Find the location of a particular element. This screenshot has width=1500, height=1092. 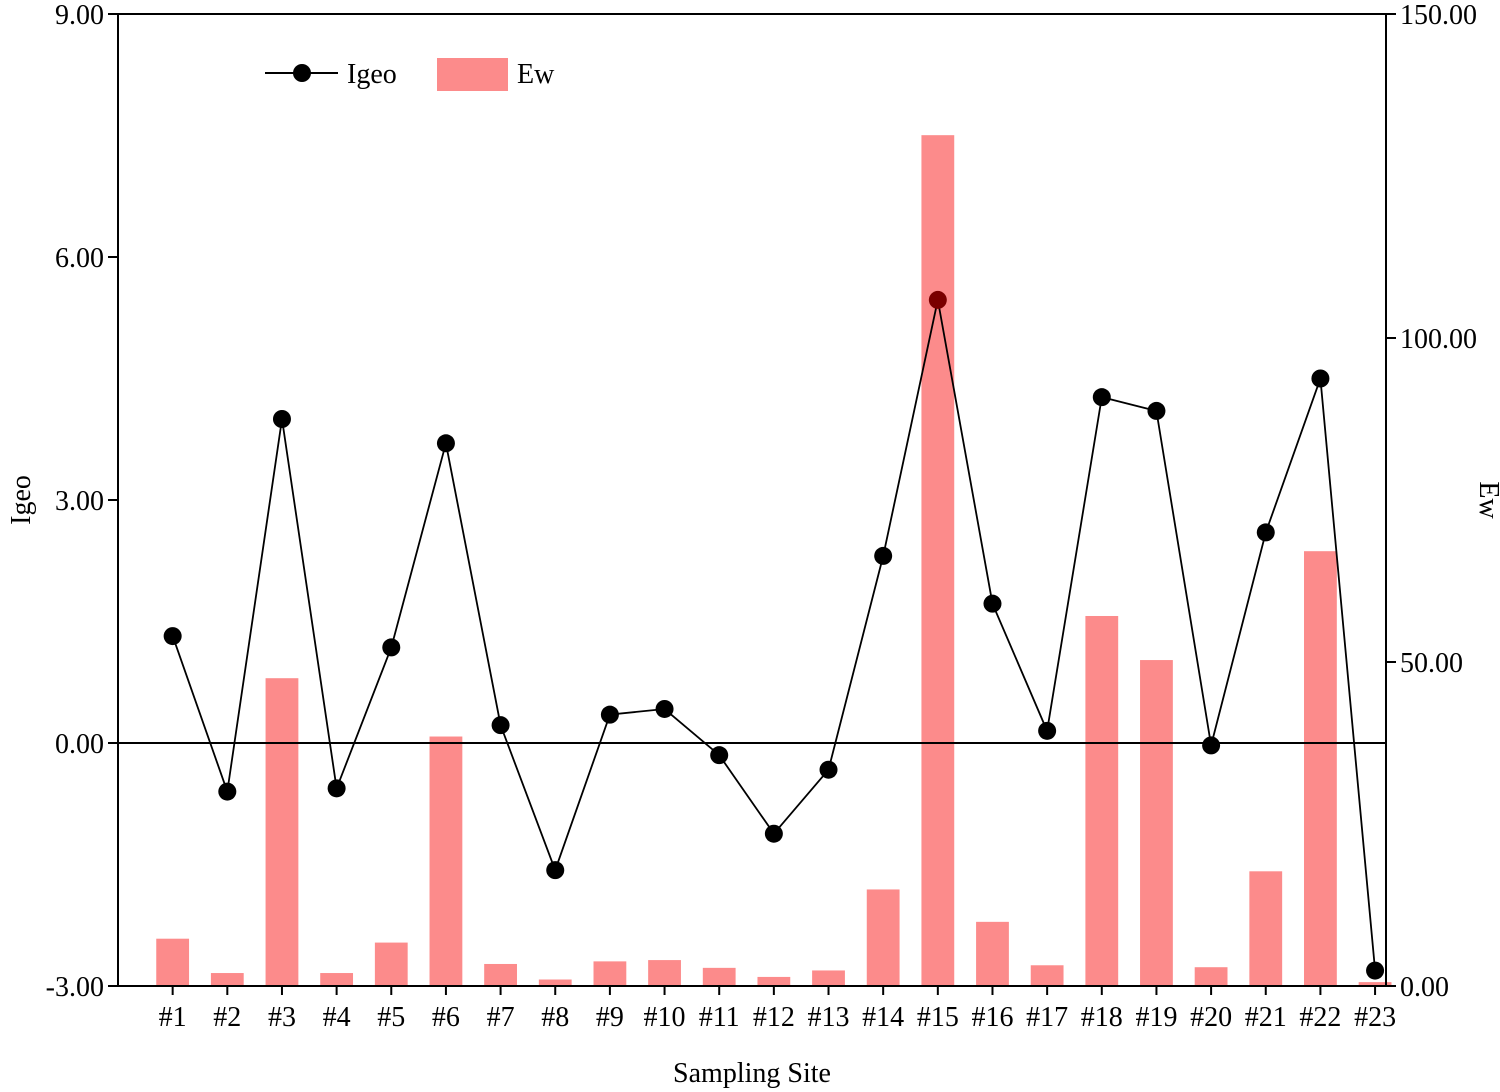

y-axis-title: Igeo is located at coordinates (21, 500).